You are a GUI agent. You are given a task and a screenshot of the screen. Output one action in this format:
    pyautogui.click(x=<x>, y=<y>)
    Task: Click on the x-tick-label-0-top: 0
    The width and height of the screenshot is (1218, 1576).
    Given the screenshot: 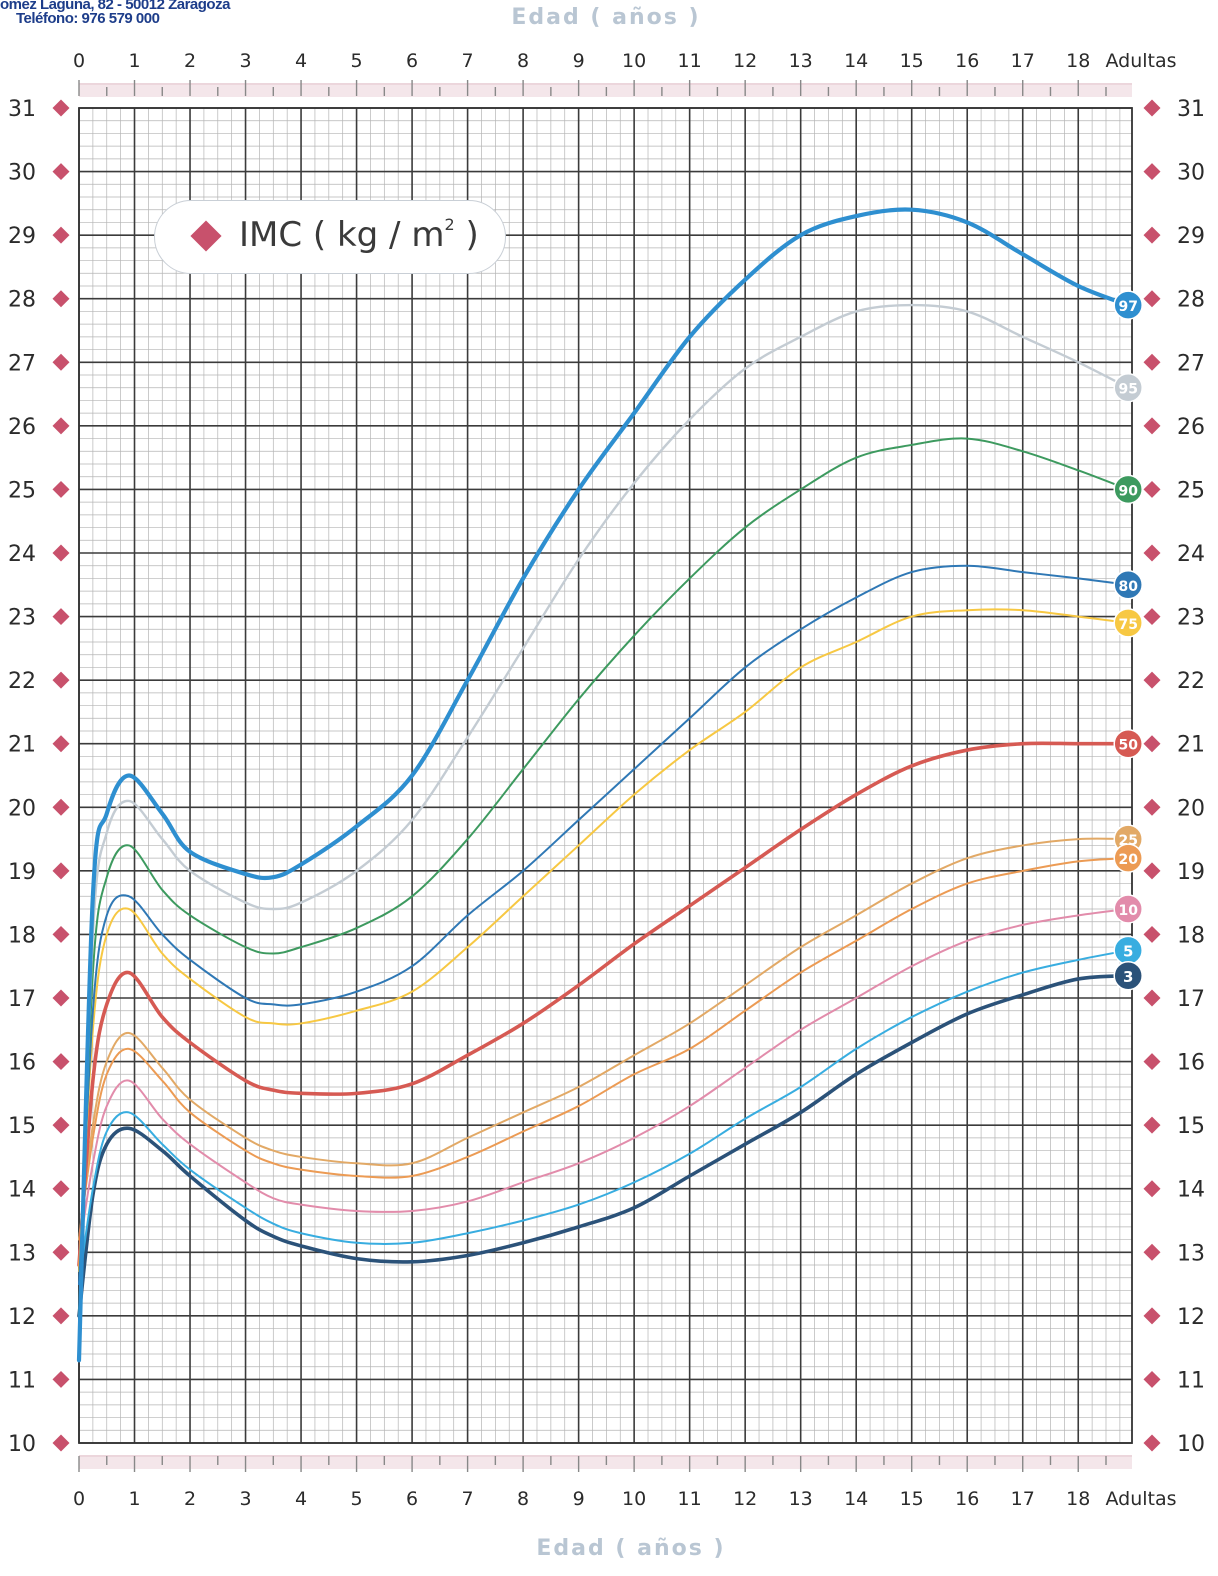 What is the action you would take?
    pyautogui.click(x=79, y=61)
    